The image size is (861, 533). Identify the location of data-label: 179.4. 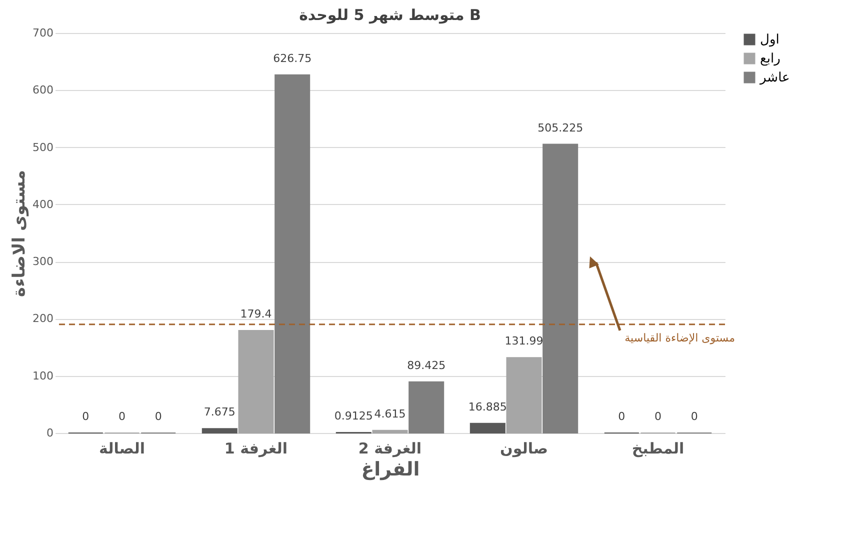
(256, 313).